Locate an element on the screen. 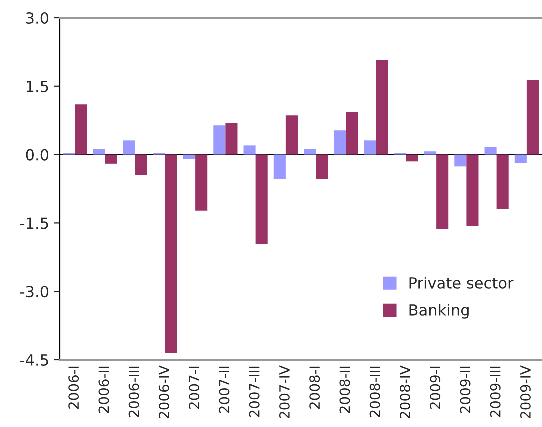  x-tick-label: 2006-I is located at coordinates (74, 387).